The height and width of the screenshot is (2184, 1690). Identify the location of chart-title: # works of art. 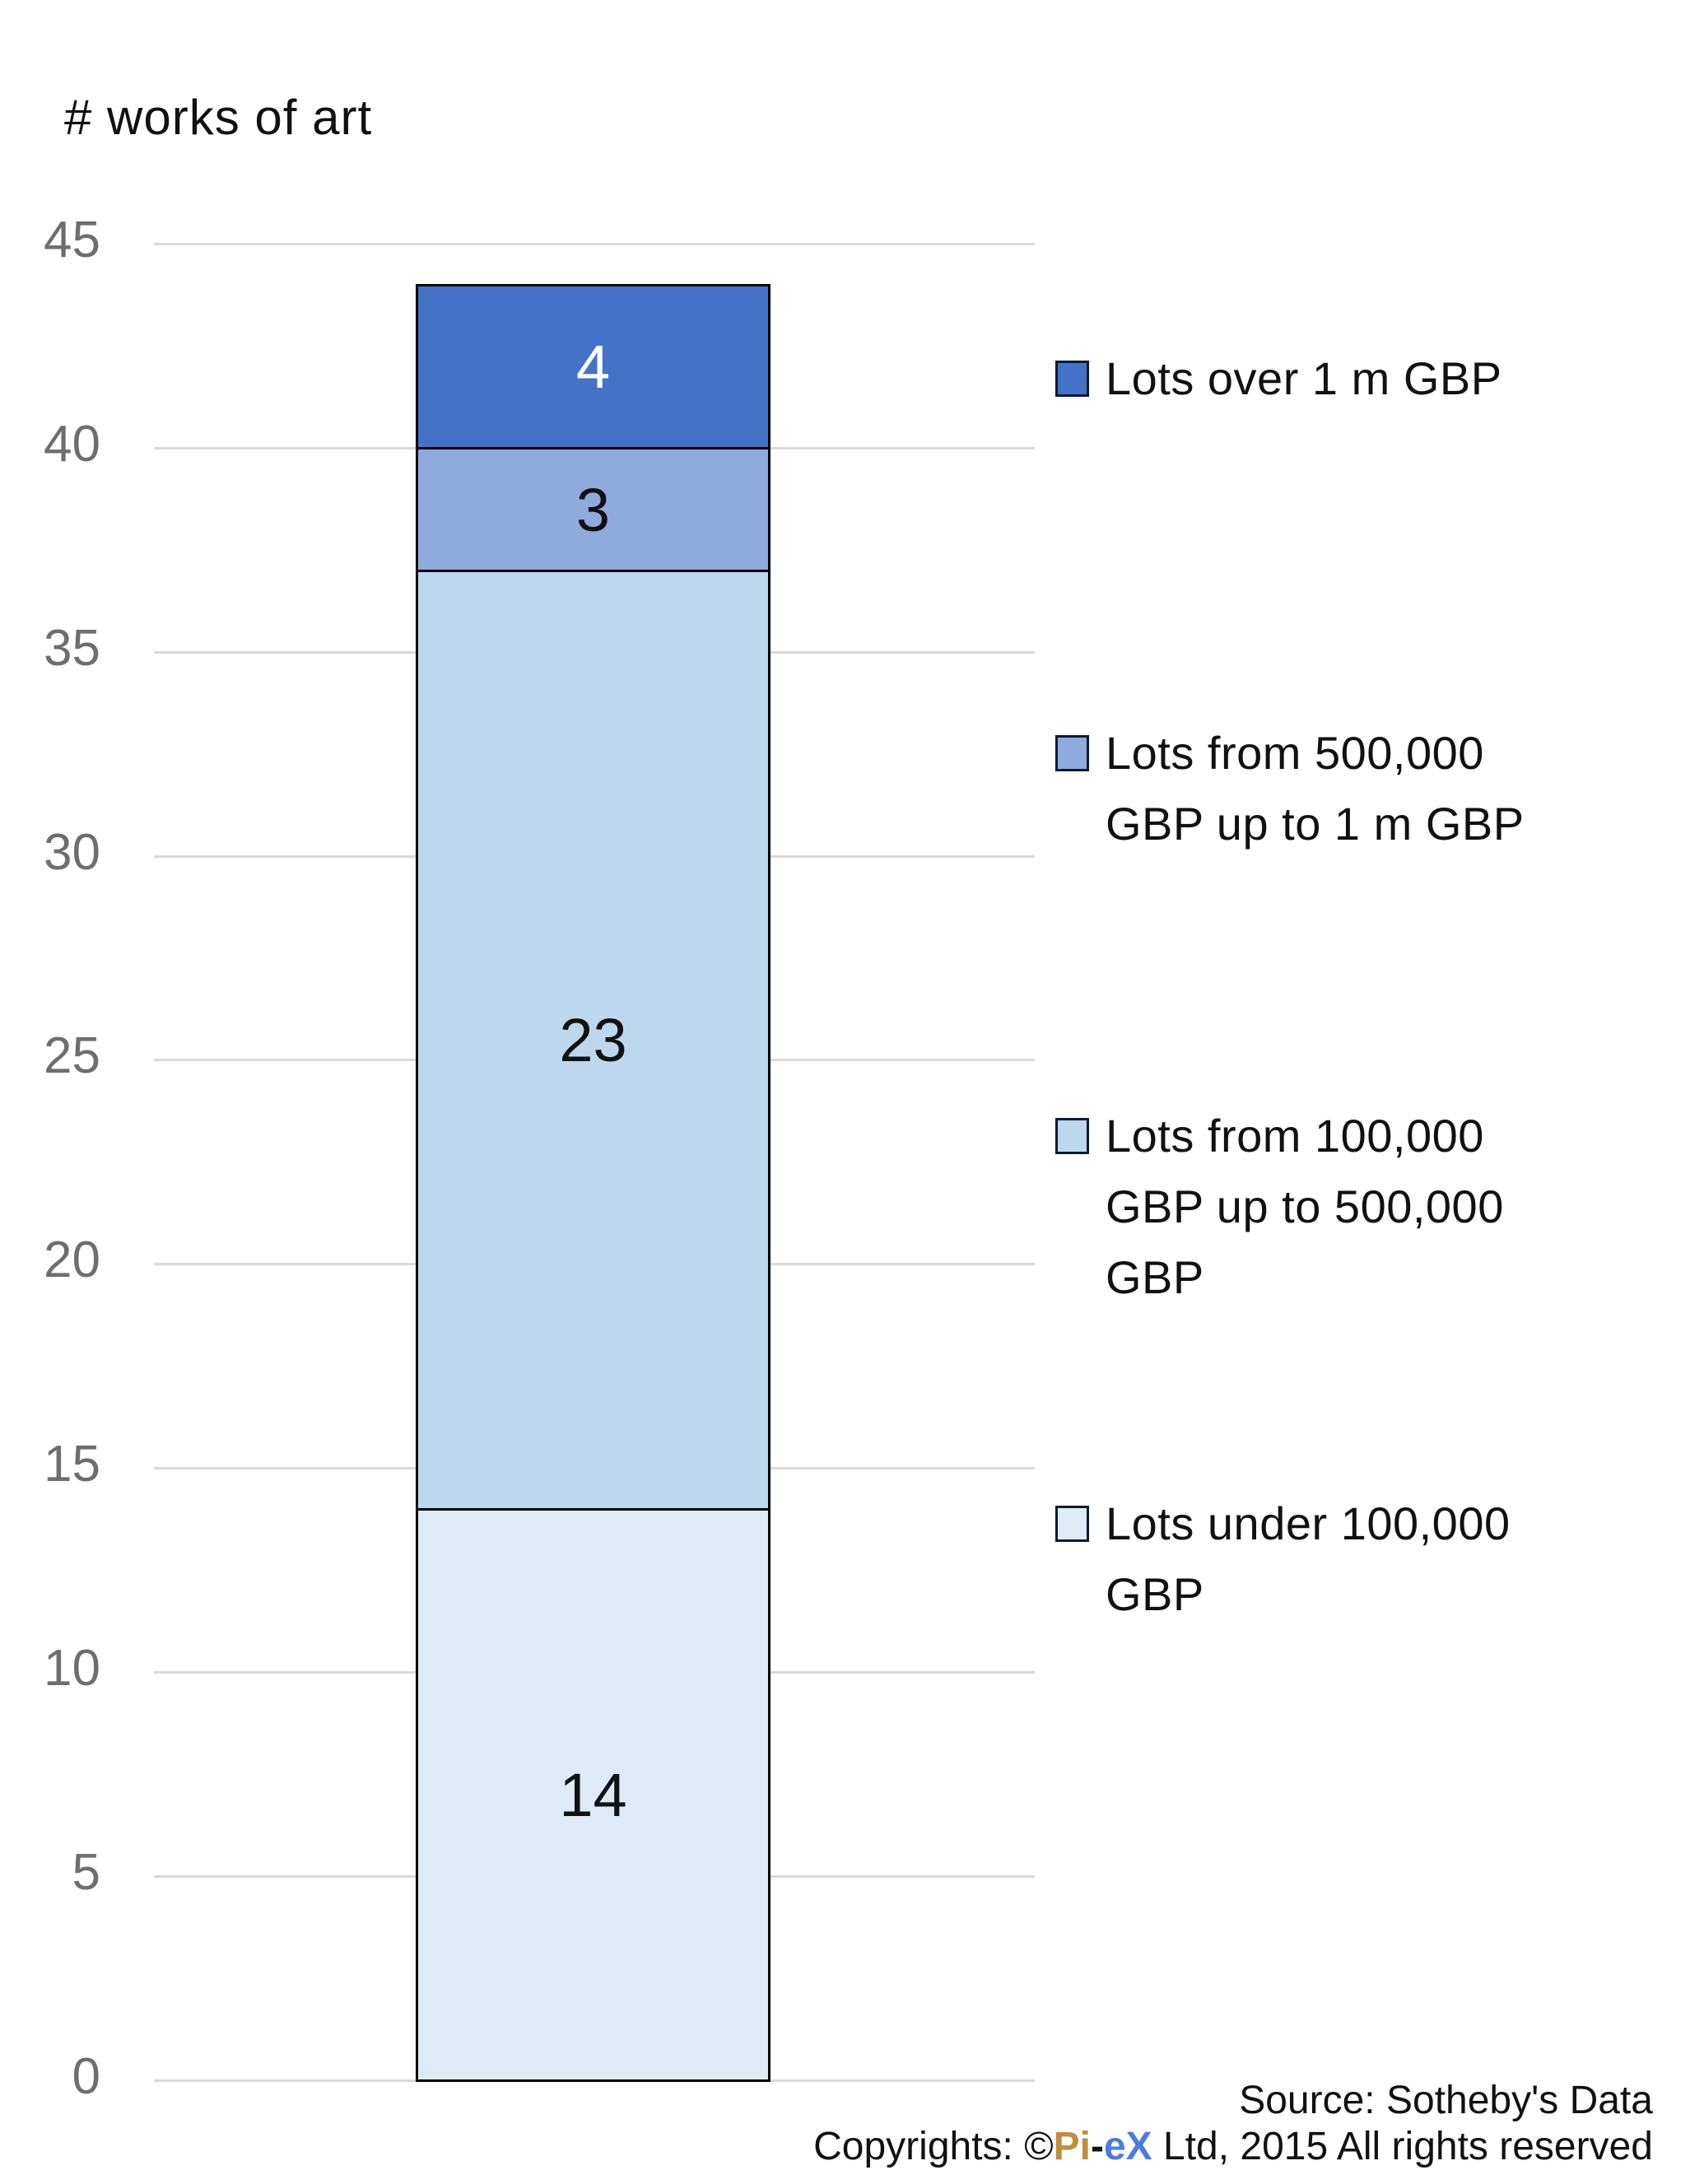
(218, 117).